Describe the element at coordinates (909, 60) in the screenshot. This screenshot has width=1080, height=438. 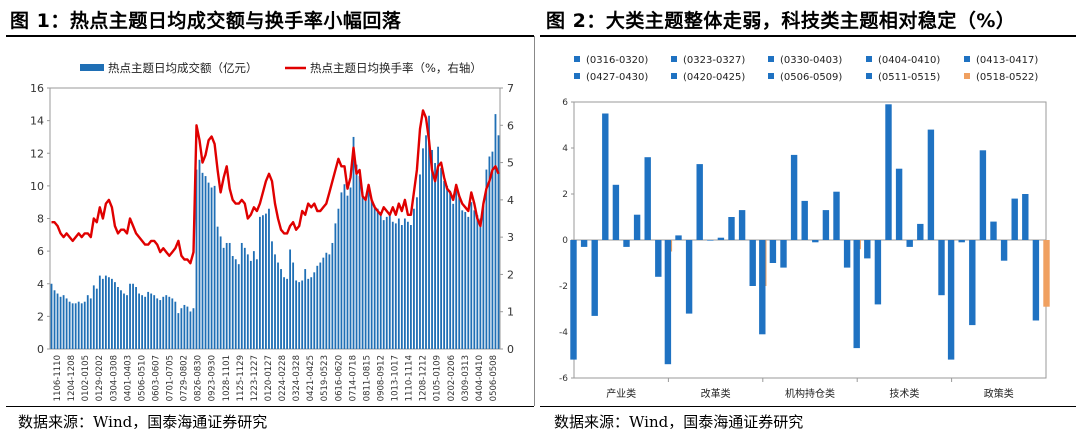
I see `legend-label: (0404-0410)` at that location.